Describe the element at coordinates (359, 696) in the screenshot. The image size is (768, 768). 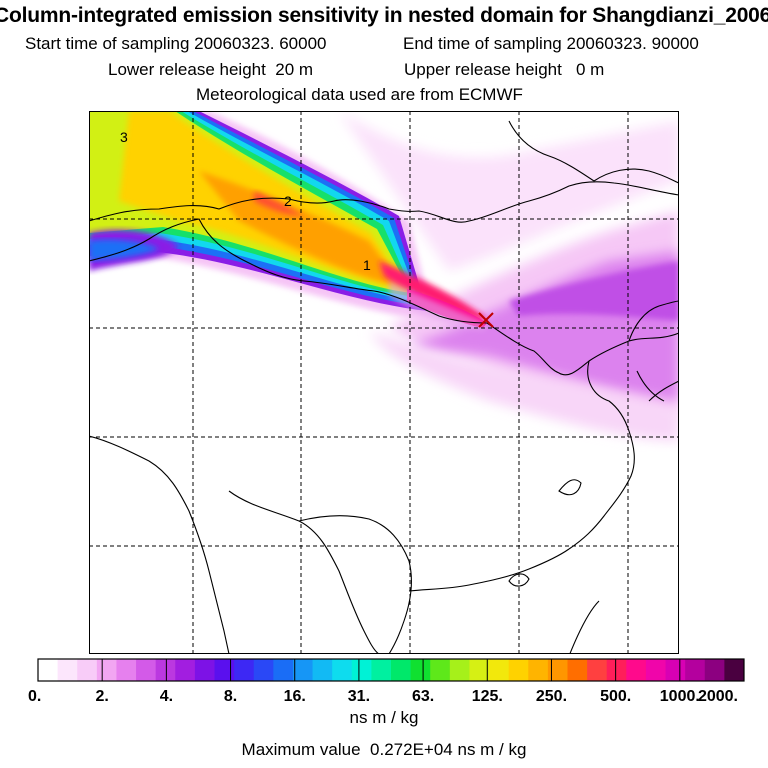
I see `colorbar-tick-label: 31.` at that location.